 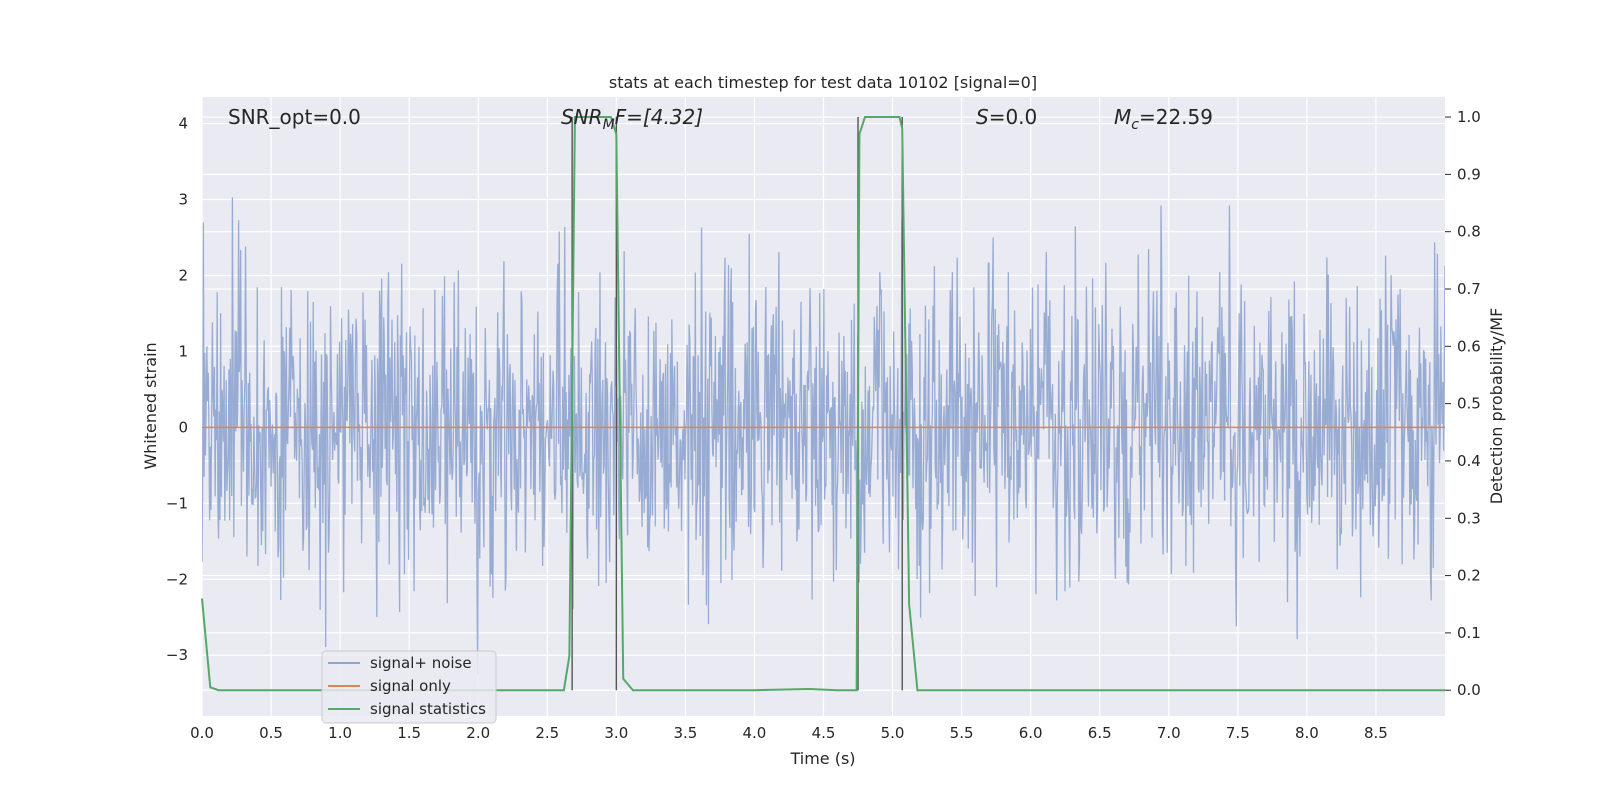 What do you see at coordinates (1469, 404) in the screenshot?
I see `y2-tick-label-5: 0.5` at bounding box center [1469, 404].